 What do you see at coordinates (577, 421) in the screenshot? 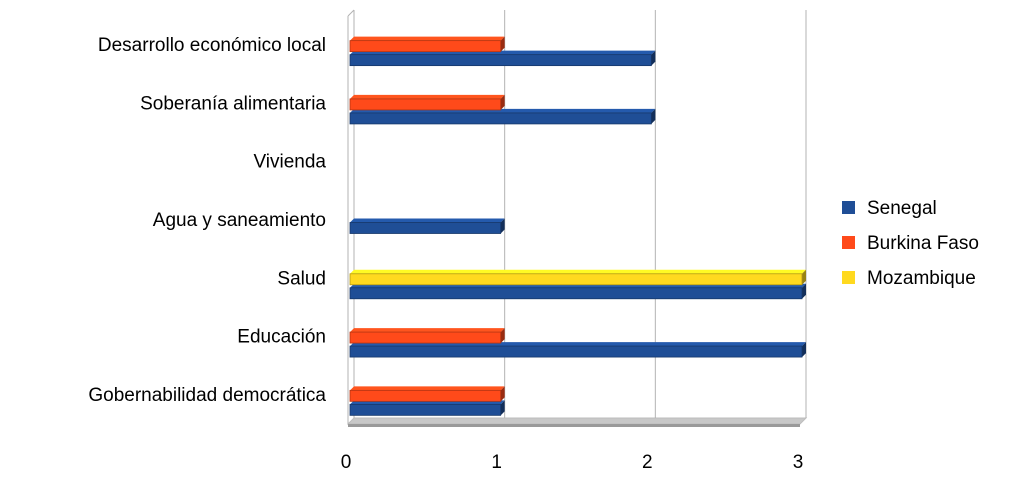
I see `chart-floor` at bounding box center [577, 421].